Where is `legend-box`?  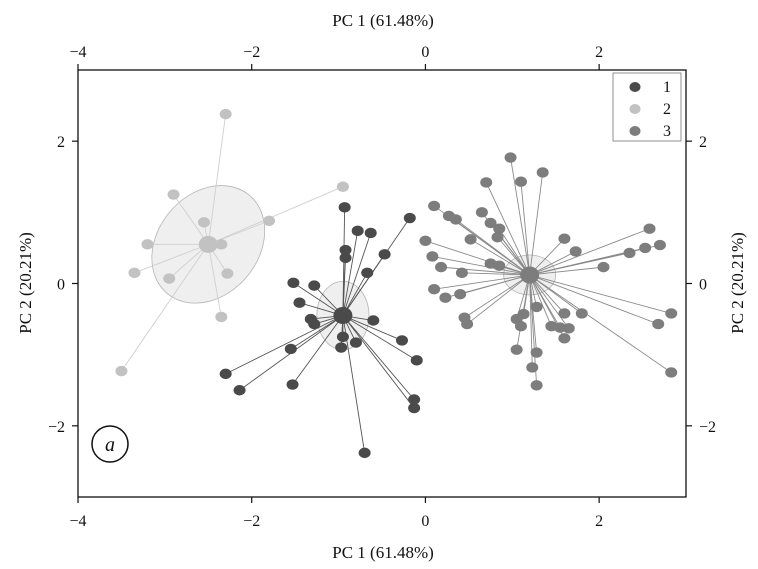
legend-box is located at coordinates (647, 107).